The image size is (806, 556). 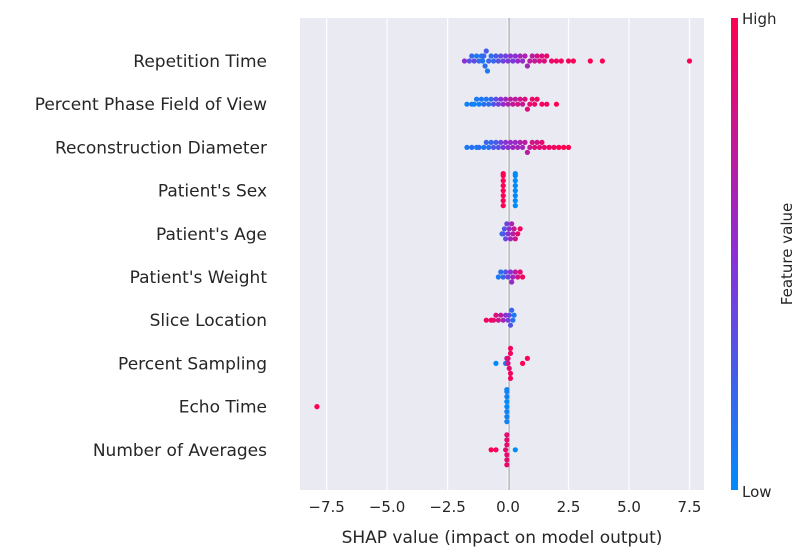 I want to click on feature-label: Patient's Sex, so click(x=212, y=192).